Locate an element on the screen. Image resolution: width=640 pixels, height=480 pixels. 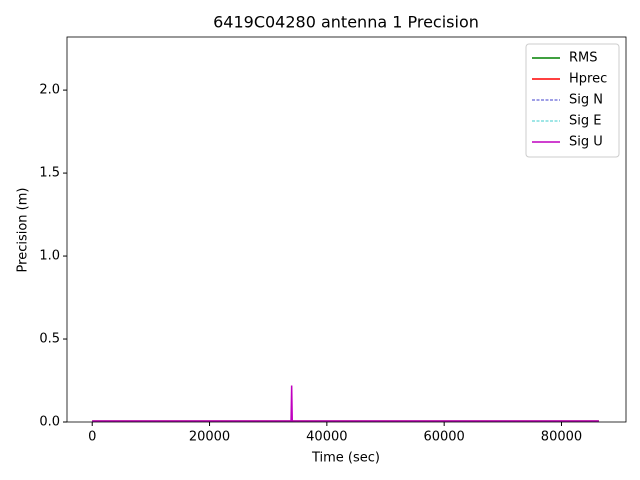
legend-label: RMS is located at coordinates (583, 58).